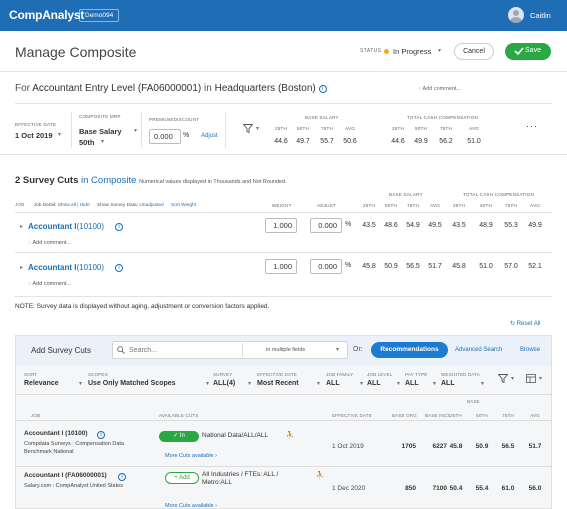 This screenshot has width=567, height=509. Describe the element at coordinates (416, 374) in the screenshot. I see `filter-label: PAY TYPE` at that location.